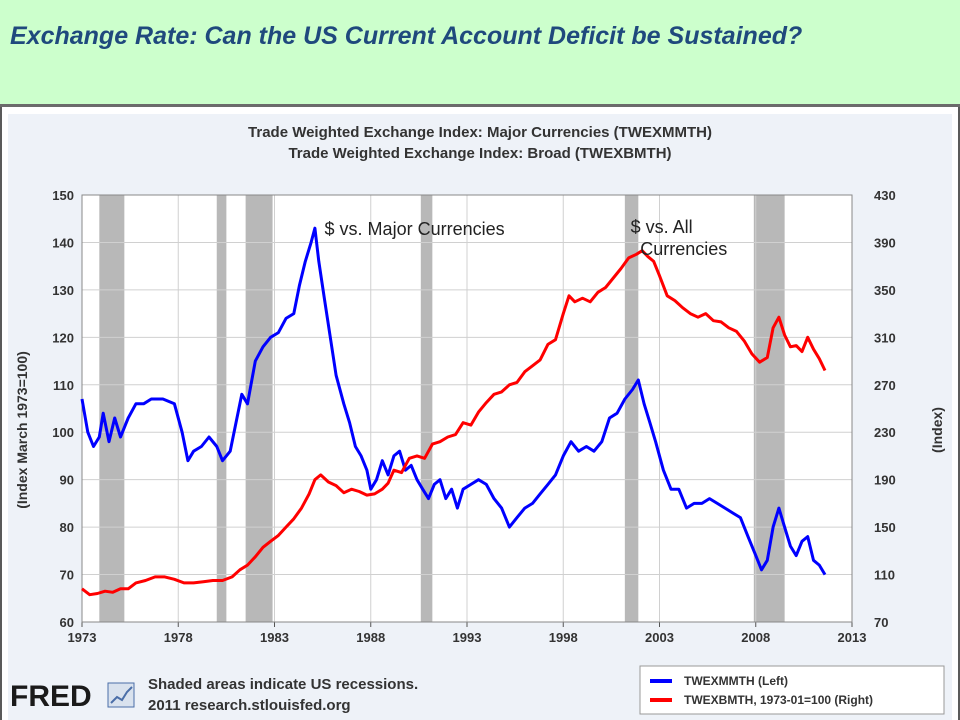 The image size is (960, 720). Describe the element at coordinates (249, 705) in the screenshot. I see `source-note: 2011 research.stlouisfed.org` at that location.